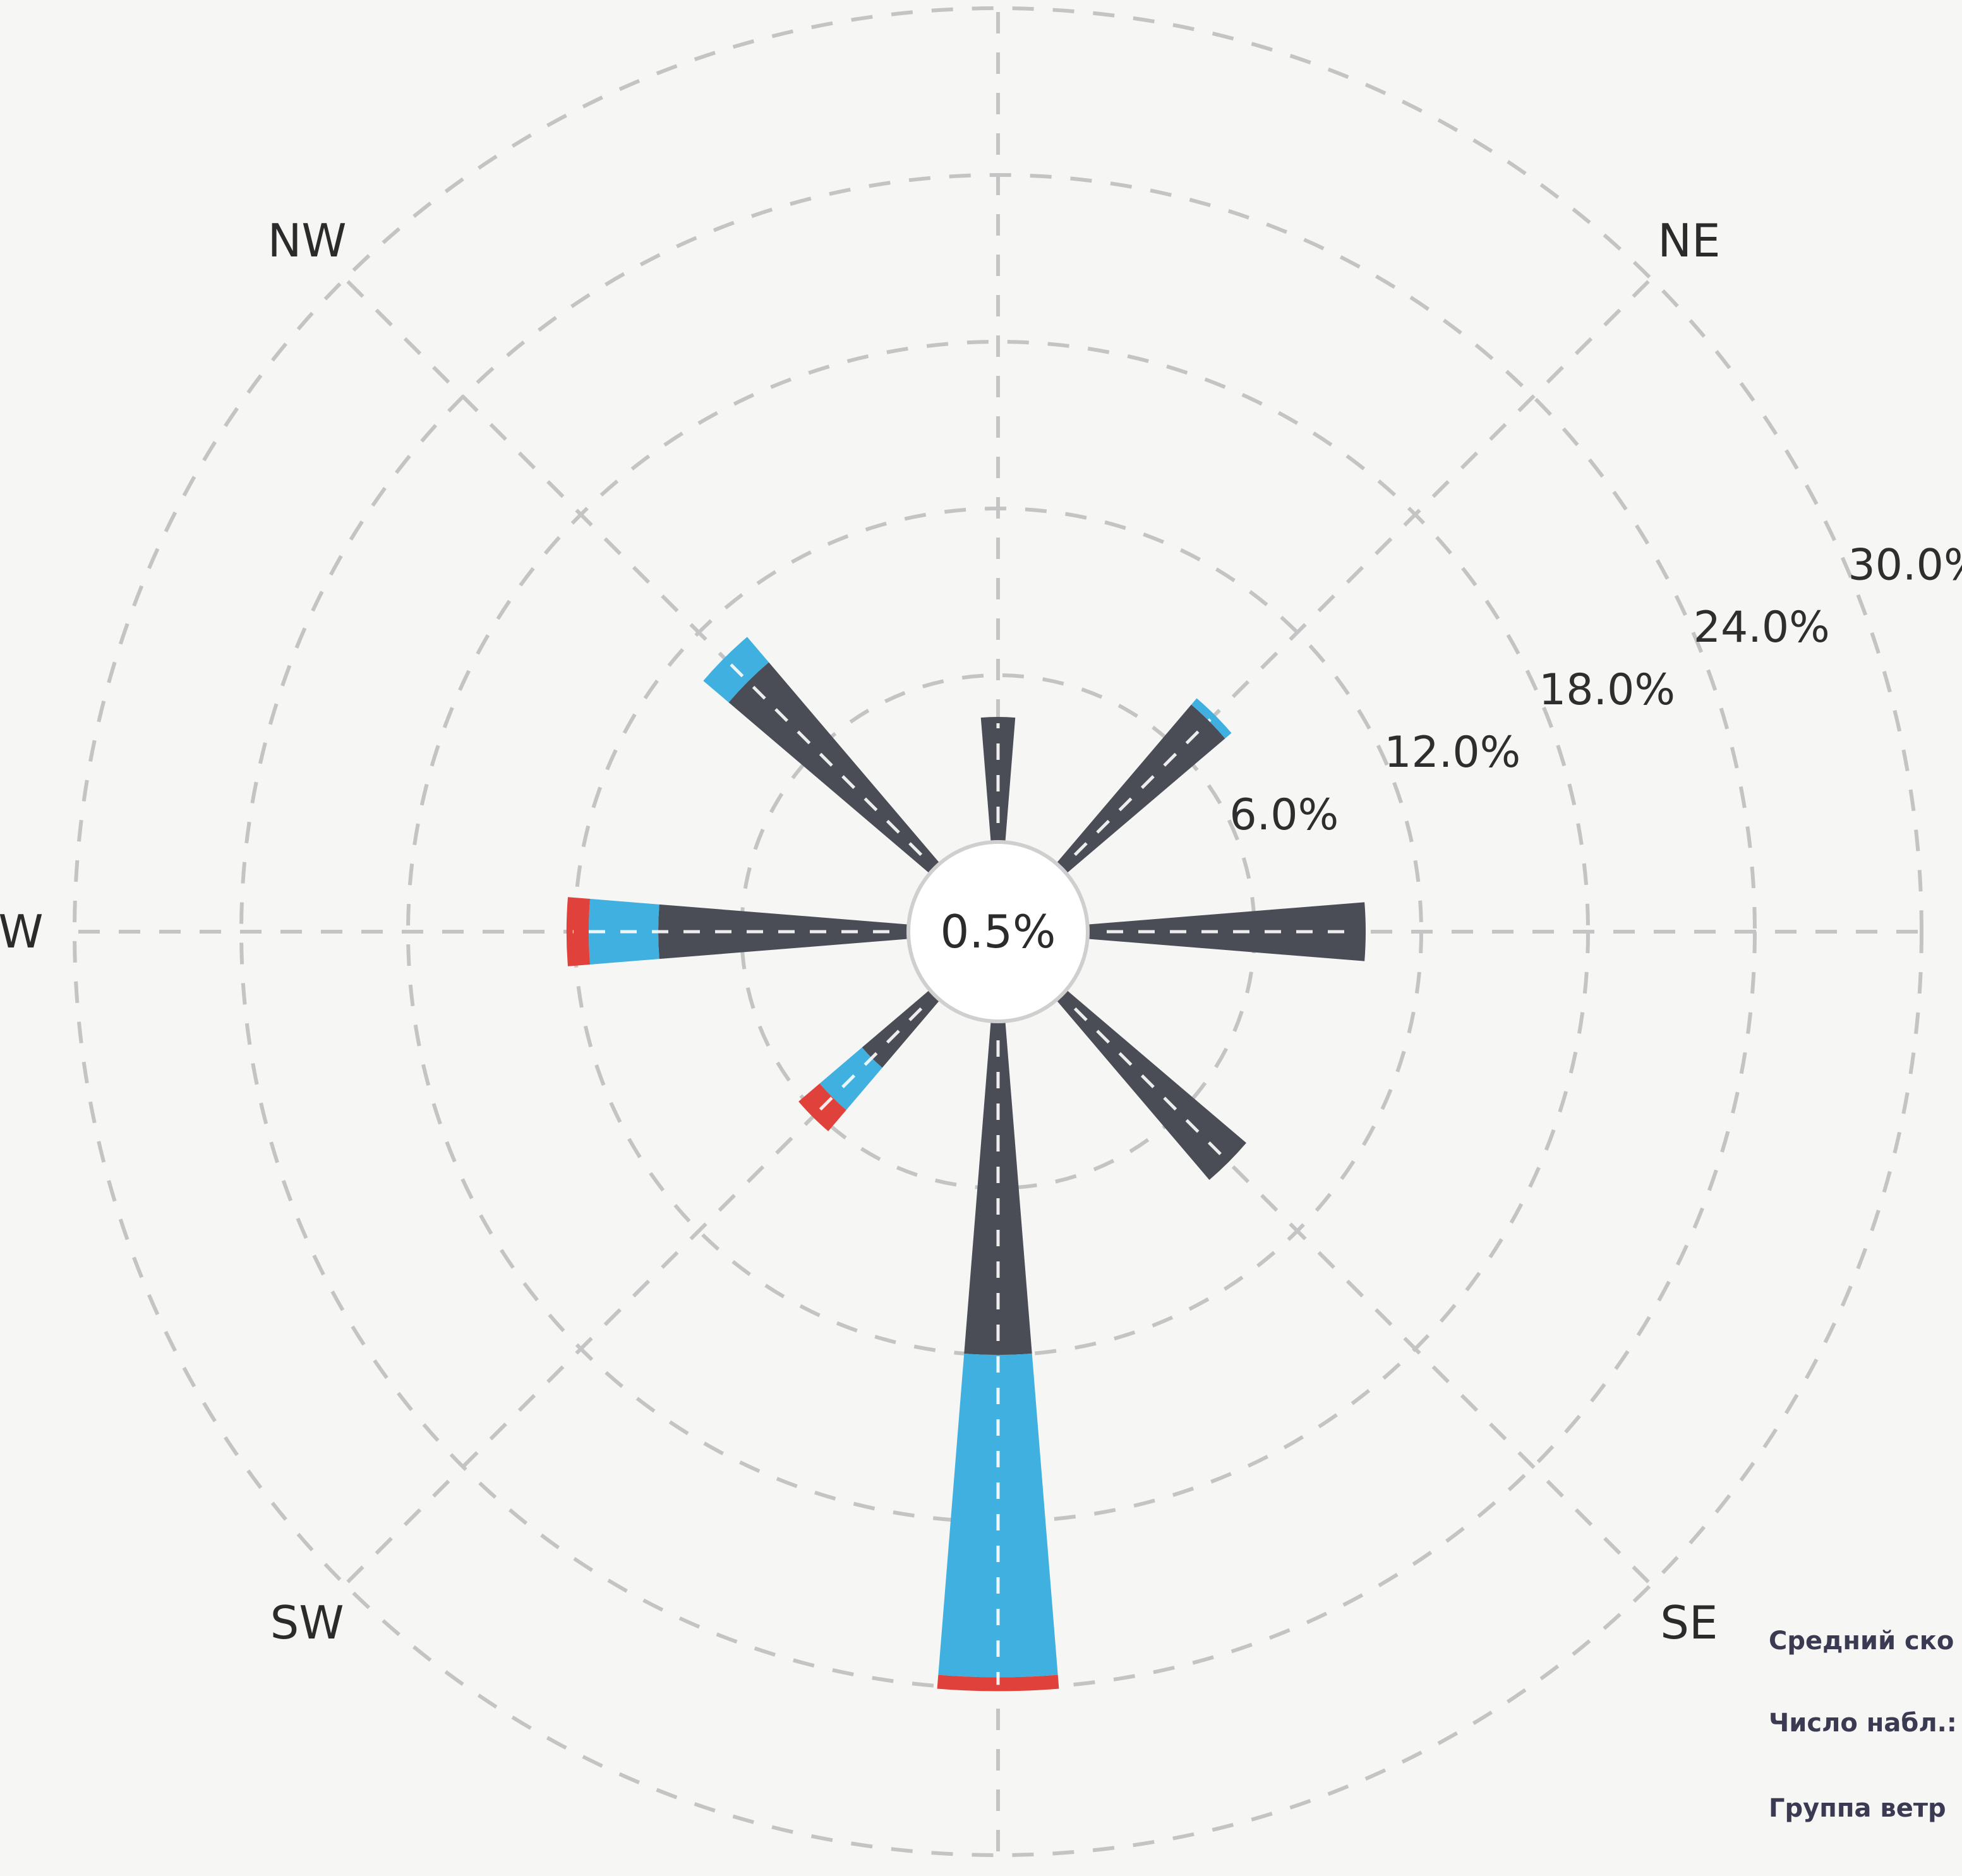 The height and width of the screenshot is (1876, 1962). Describe the element at coordinates (1142, 788) in the screenshot. I see `petal-ne-centerline` at that location.